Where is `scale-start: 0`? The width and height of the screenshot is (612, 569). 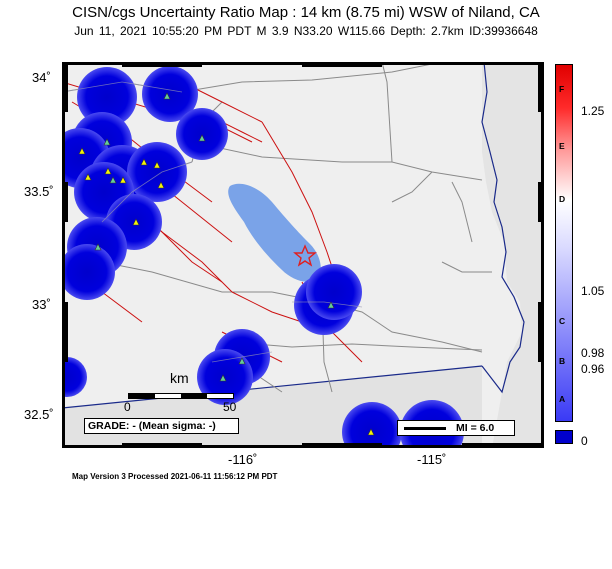 scale-start: 0 is located at coordinates (127, 407).